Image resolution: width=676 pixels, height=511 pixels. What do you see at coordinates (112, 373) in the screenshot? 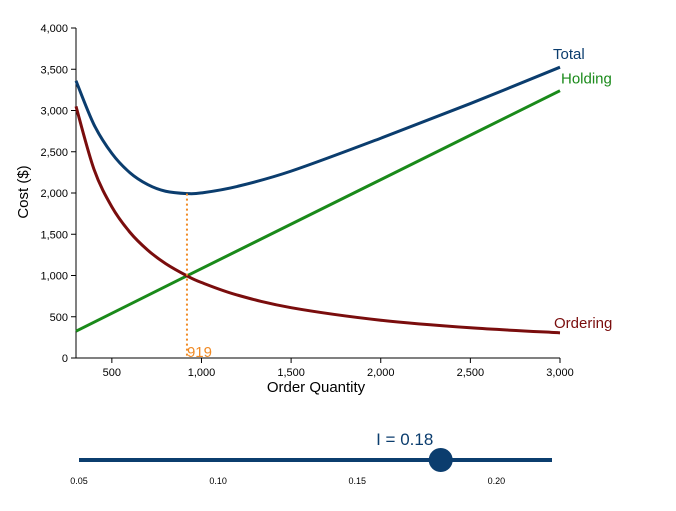
I see `x-tick-label: 500` at bounding box center [112, 373].